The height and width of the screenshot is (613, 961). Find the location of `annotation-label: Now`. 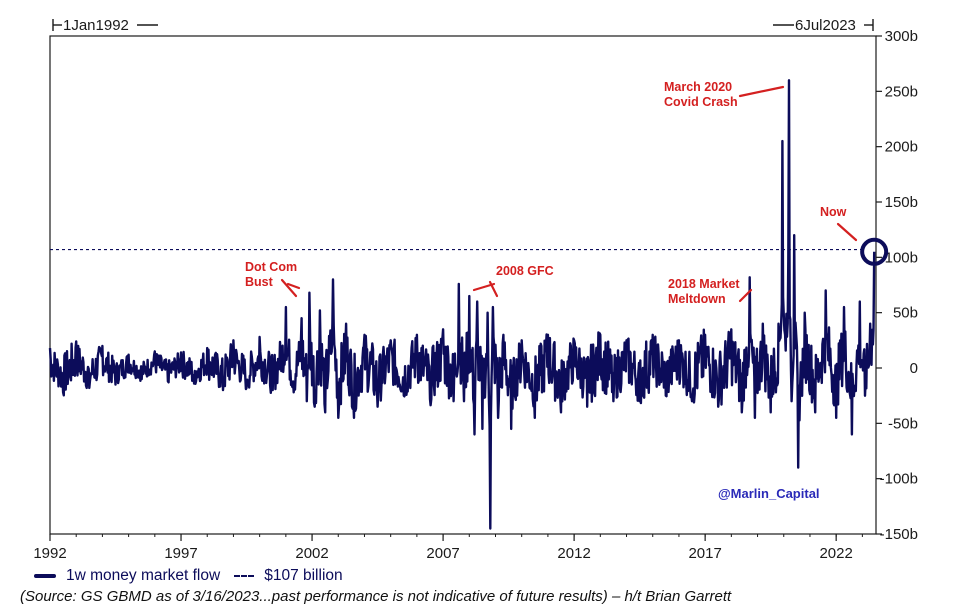

annotation-label: Now is located at coordinates (833, 212).